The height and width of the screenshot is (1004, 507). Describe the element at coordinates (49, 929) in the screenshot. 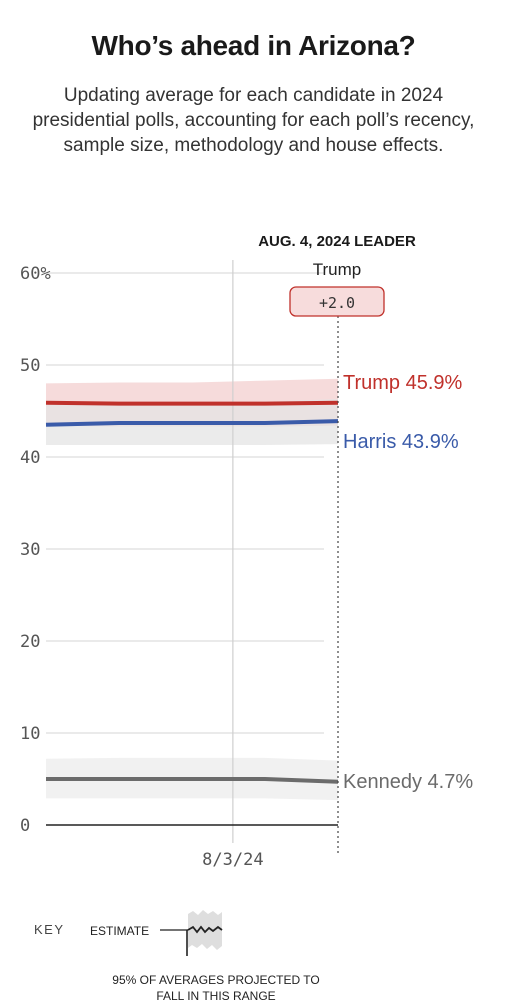

I see `key-label: KEY` at that location.